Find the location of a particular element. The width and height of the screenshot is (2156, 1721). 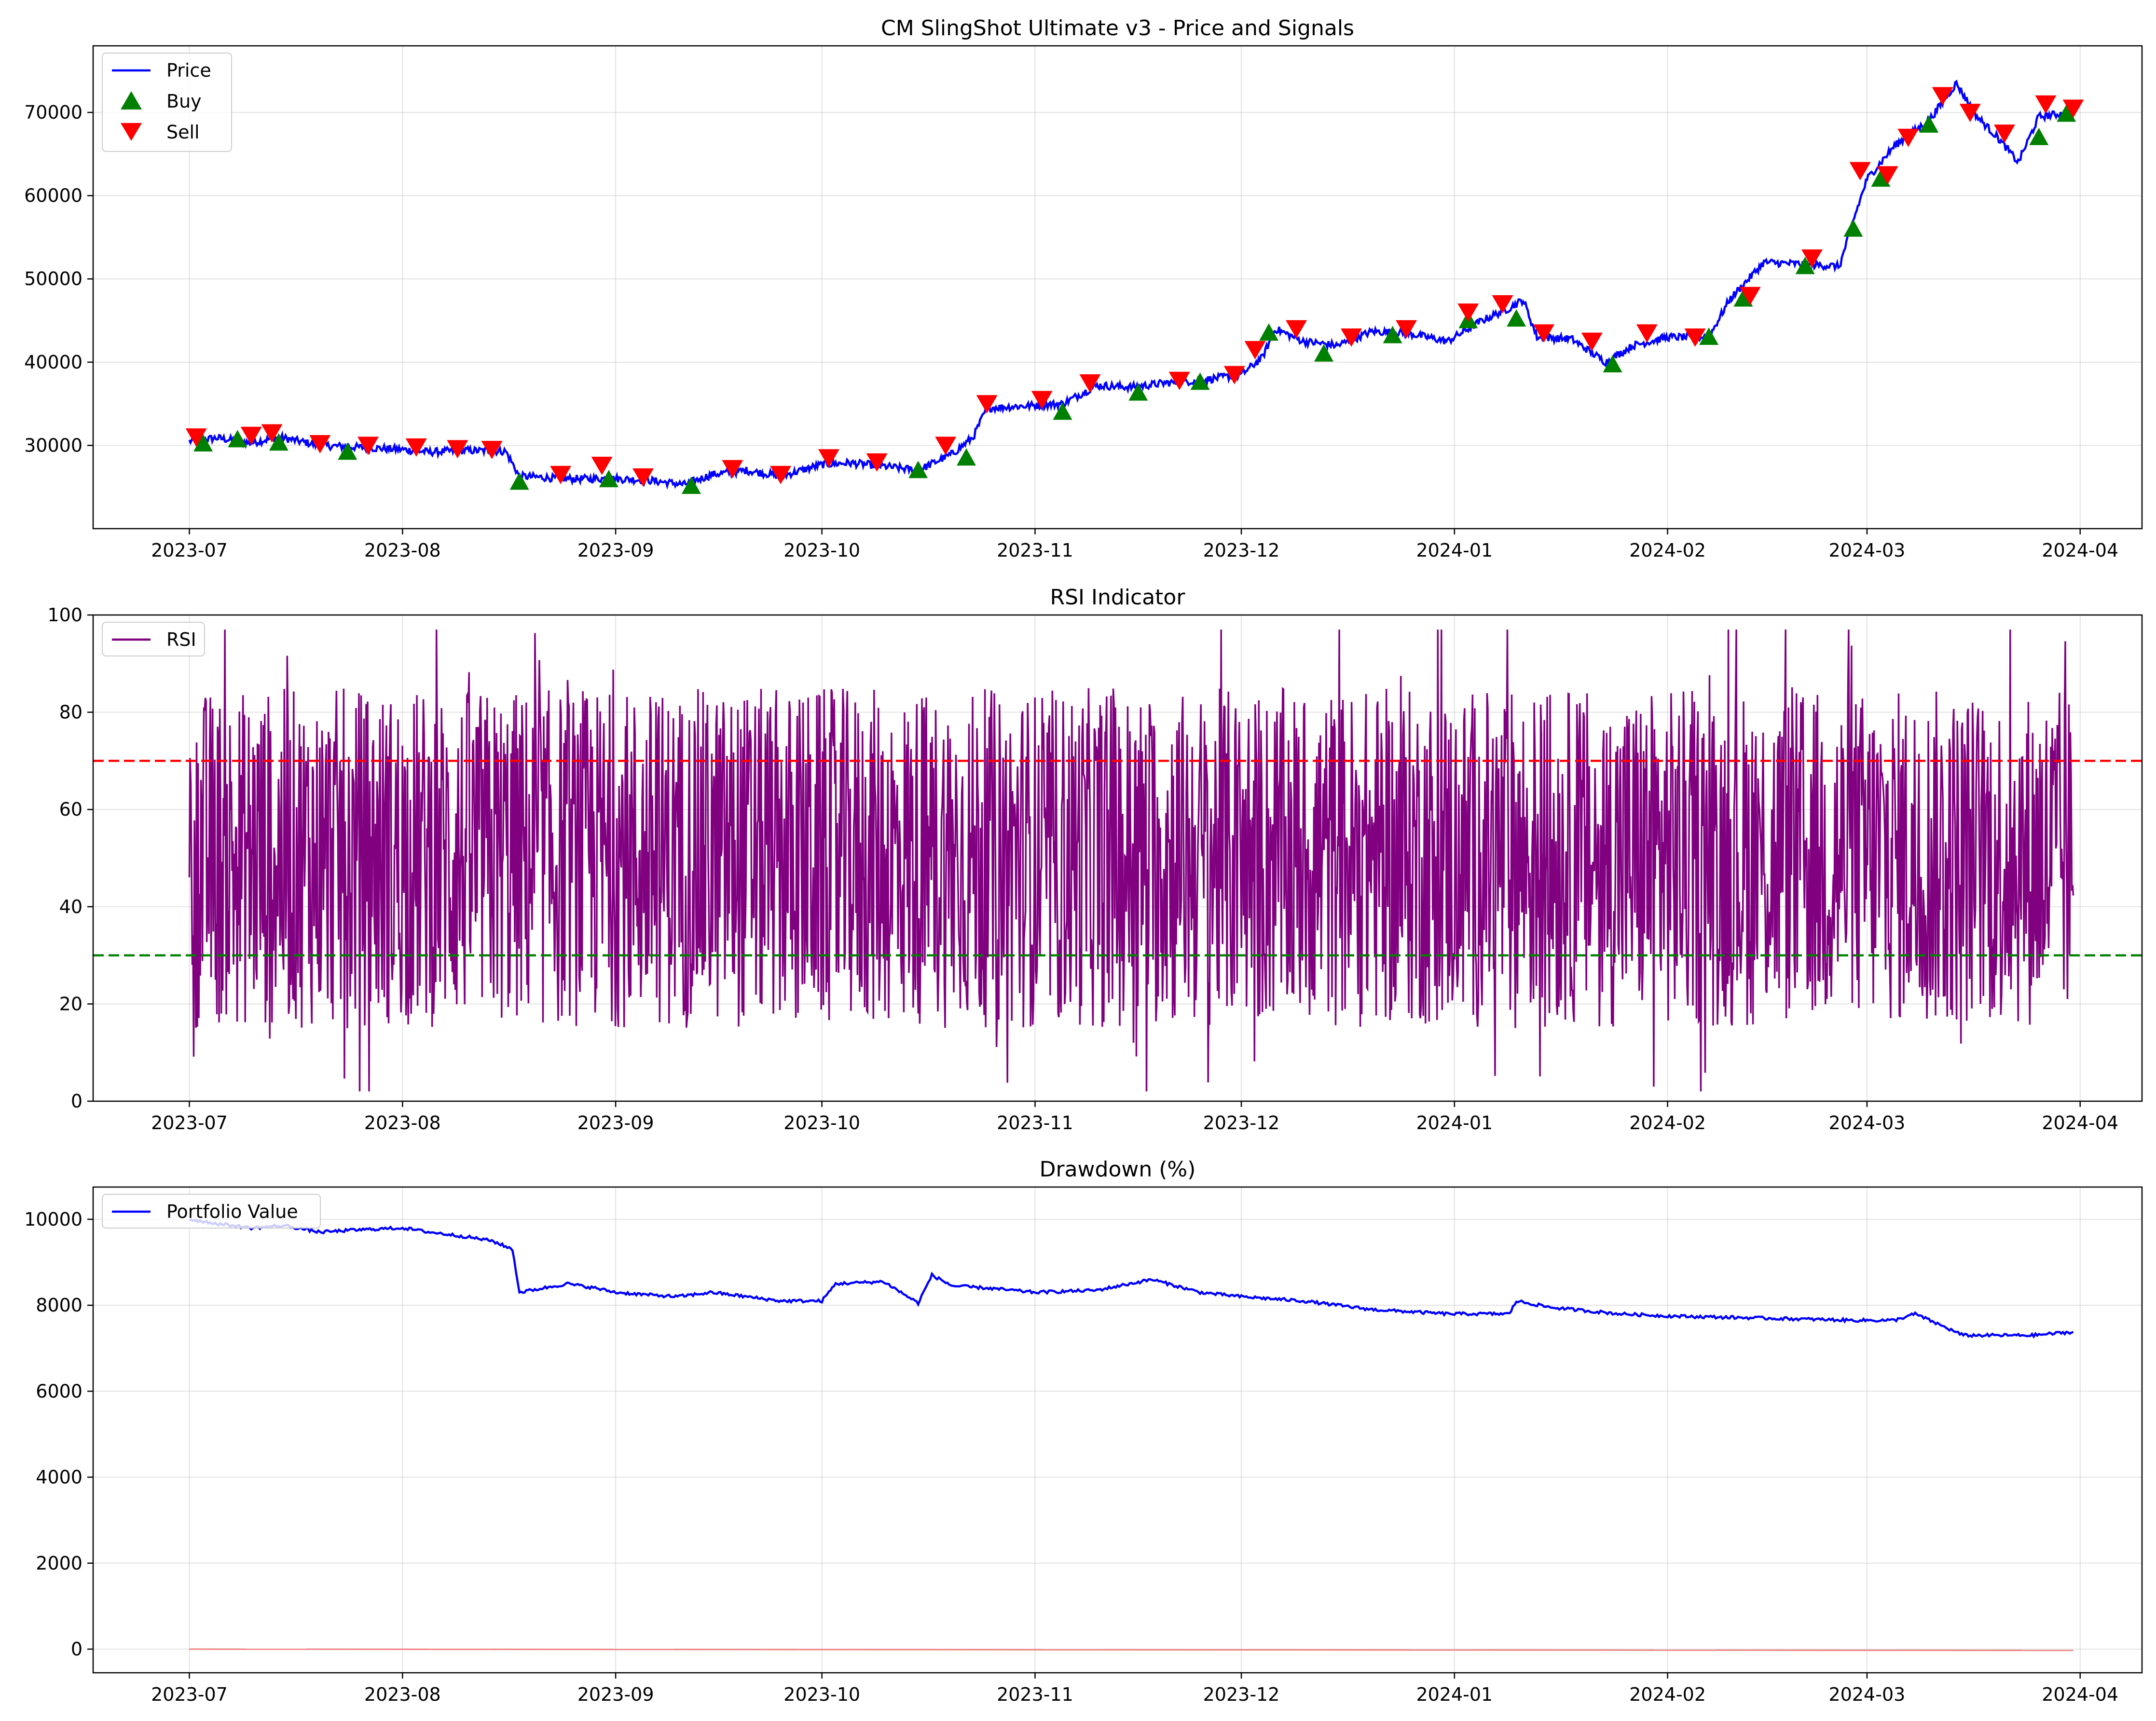

y-tick-label: 8000 is located at coordinates (59, 1305).